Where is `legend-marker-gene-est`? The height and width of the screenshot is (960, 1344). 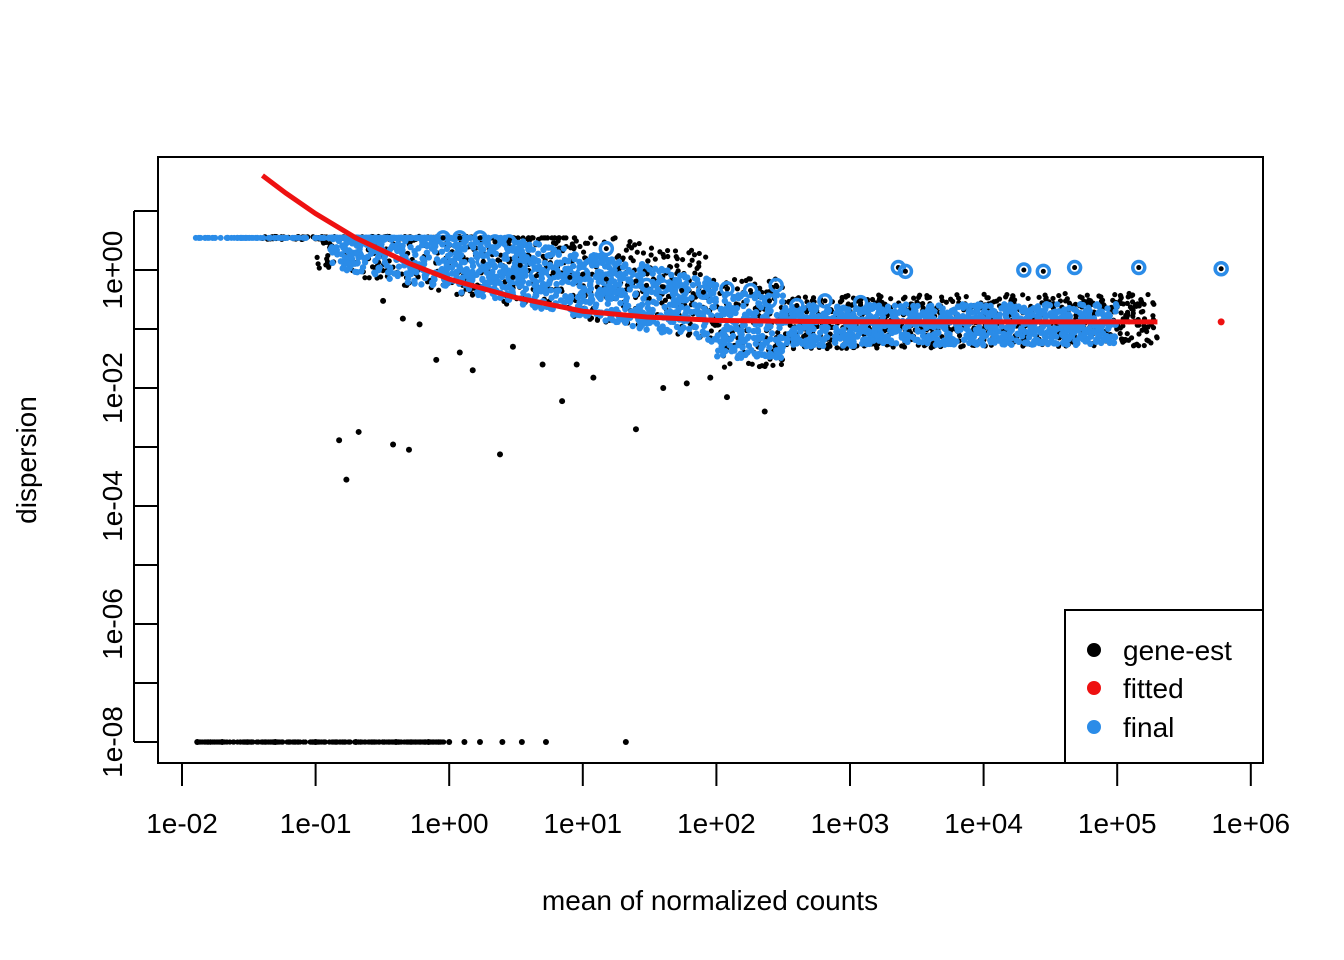
legend-marker-gene-est is located at coordinates (1094, 650).